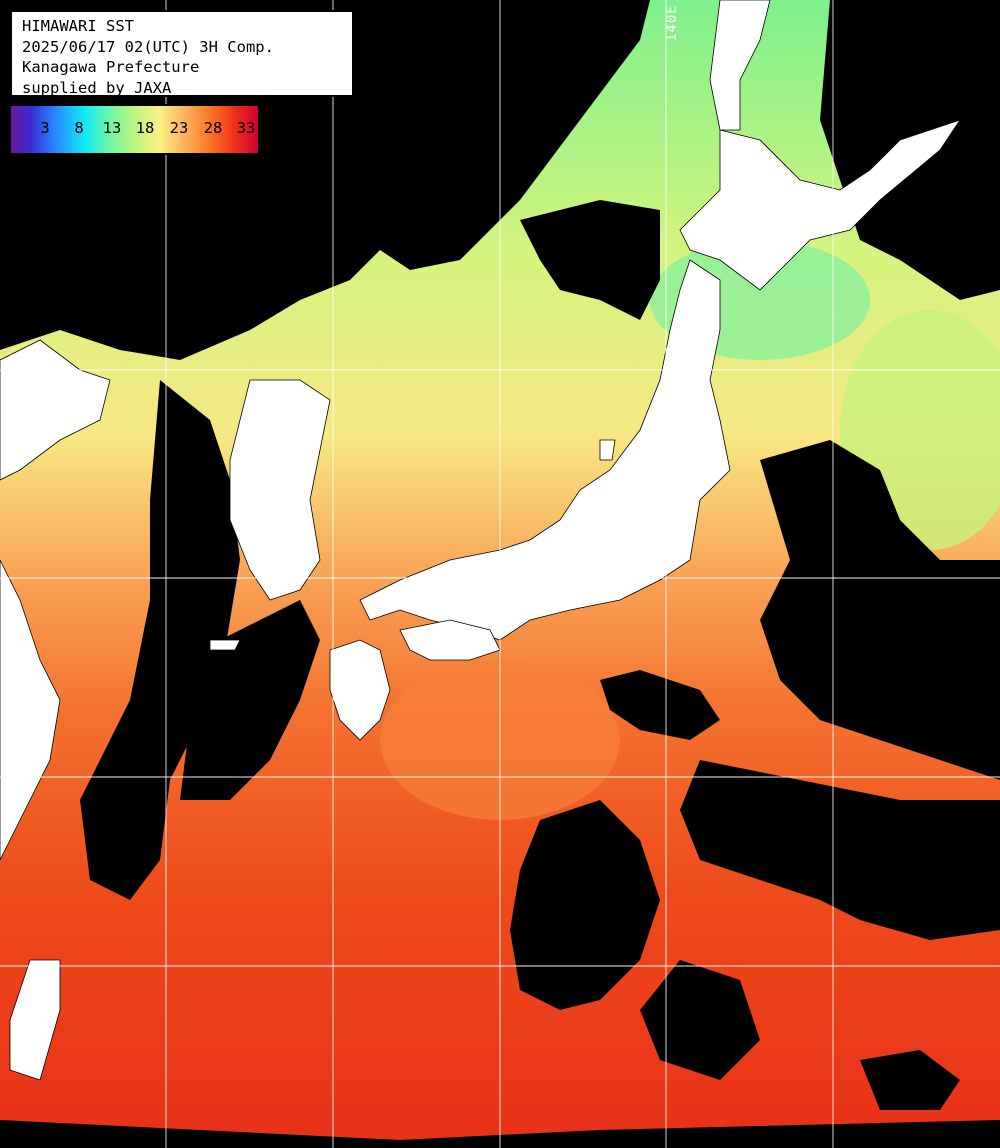 The height and width of the screenshot is (1148, 1000). I want to click on hokkaido, so click(820, 205).